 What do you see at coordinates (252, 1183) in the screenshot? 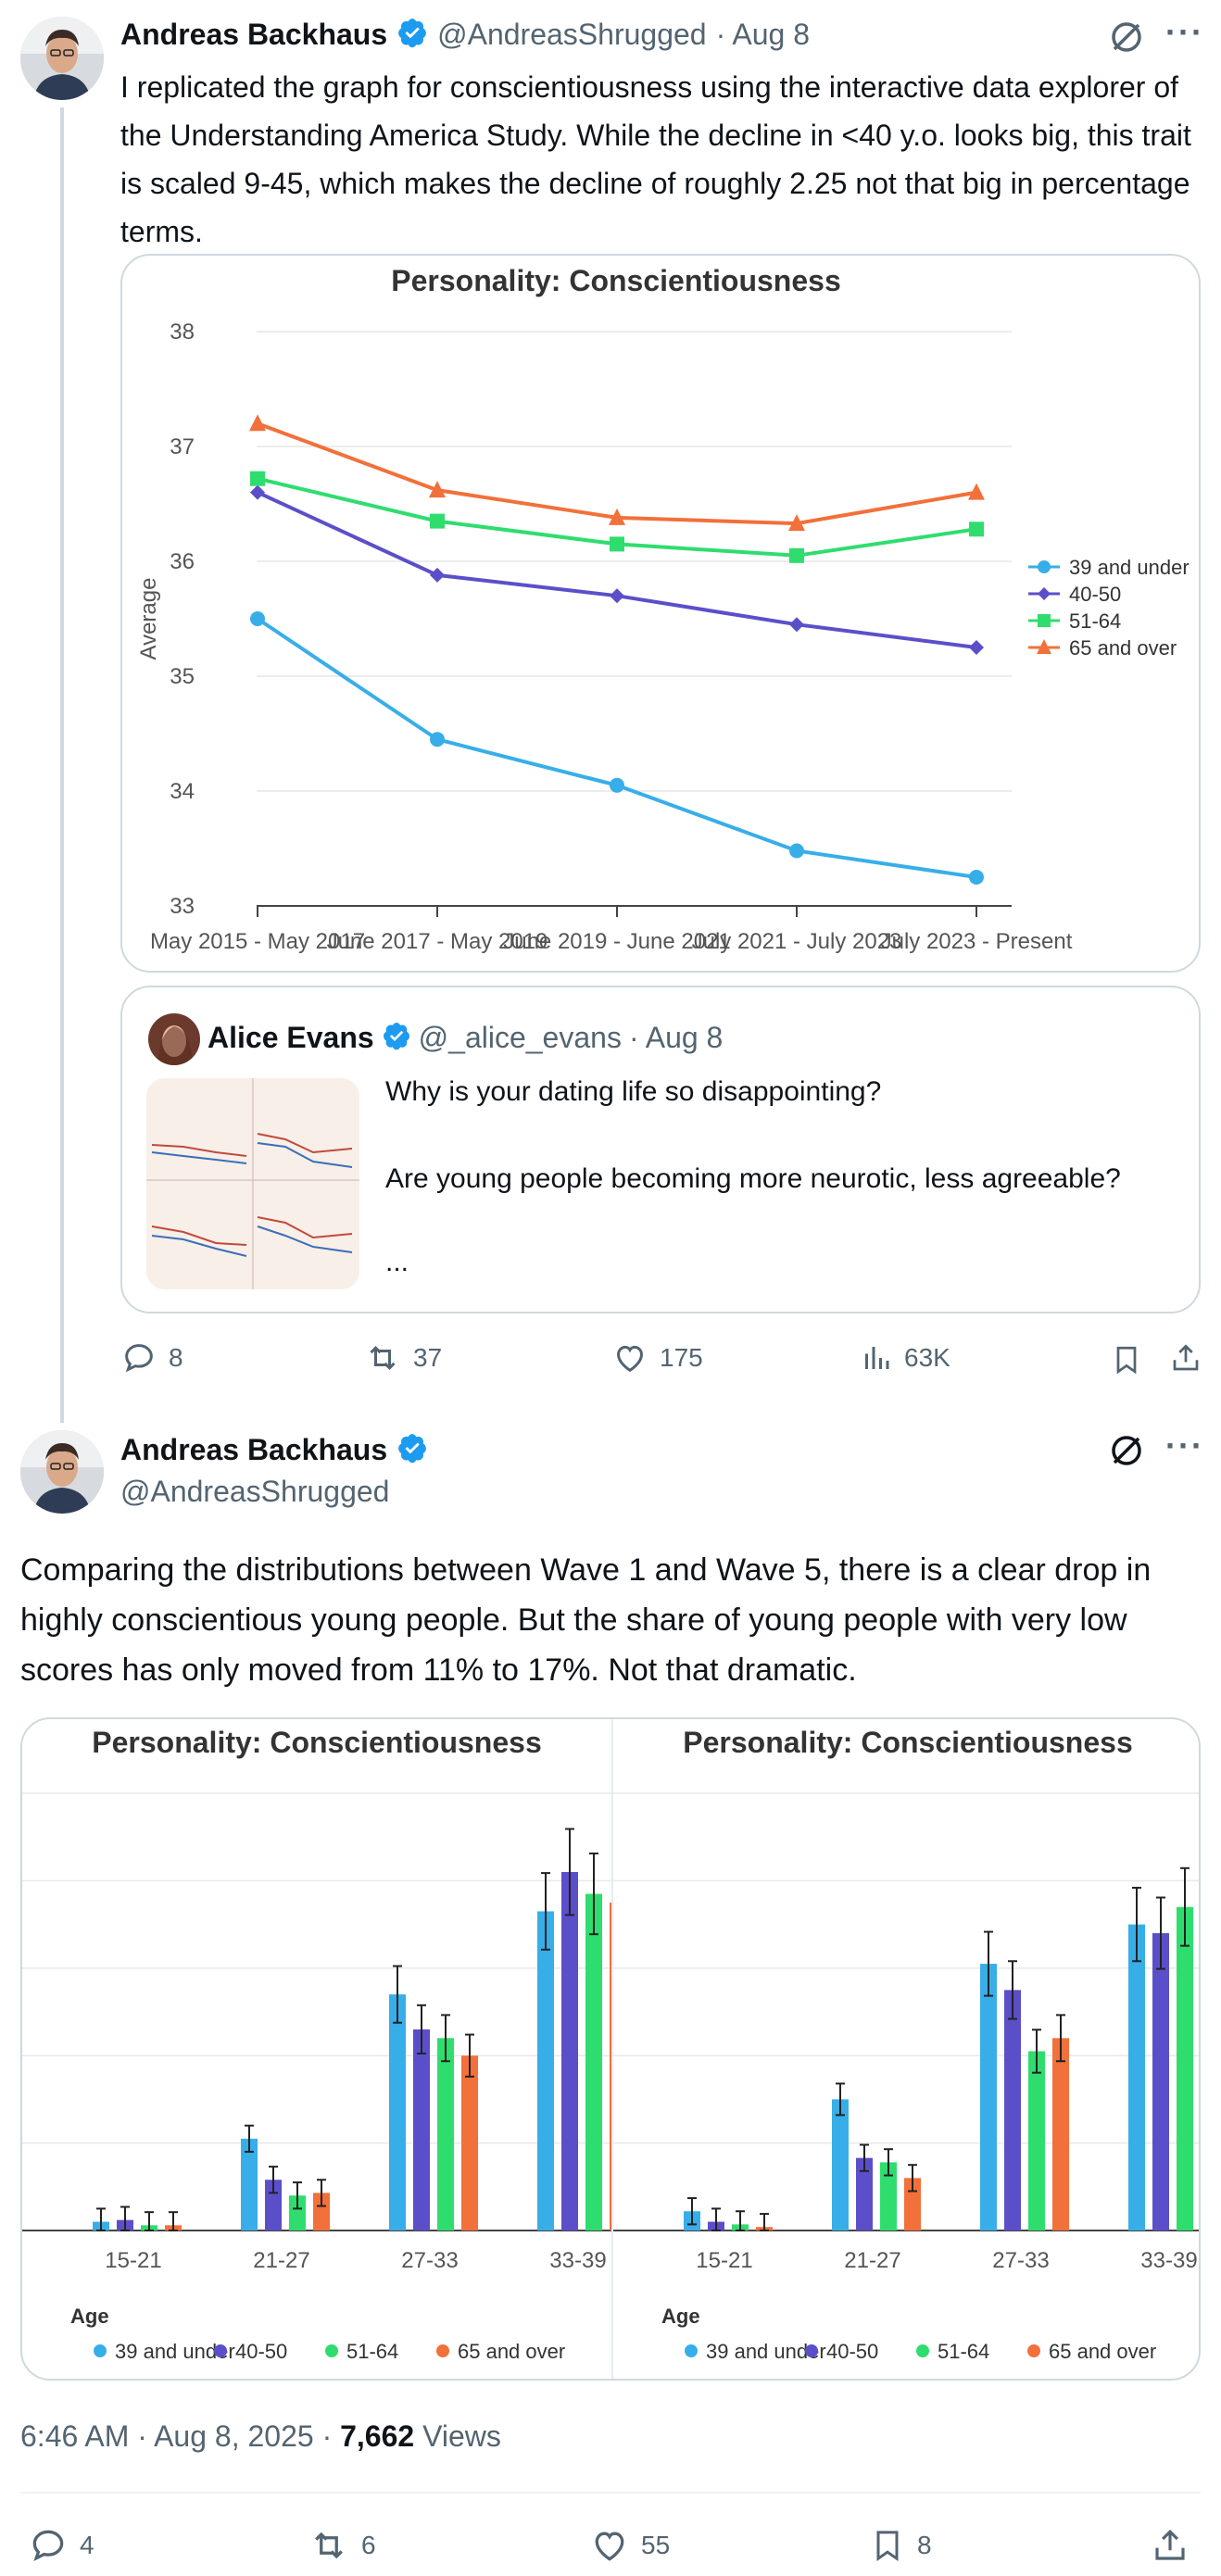
I see `quoted-tweet-thumbnail` at bounding box center [252, 1183].